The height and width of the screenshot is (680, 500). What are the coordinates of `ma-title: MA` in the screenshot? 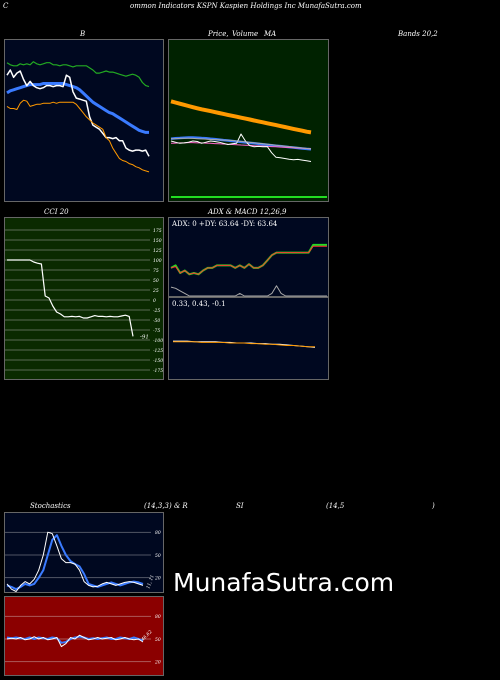 It's located at (270, 34).